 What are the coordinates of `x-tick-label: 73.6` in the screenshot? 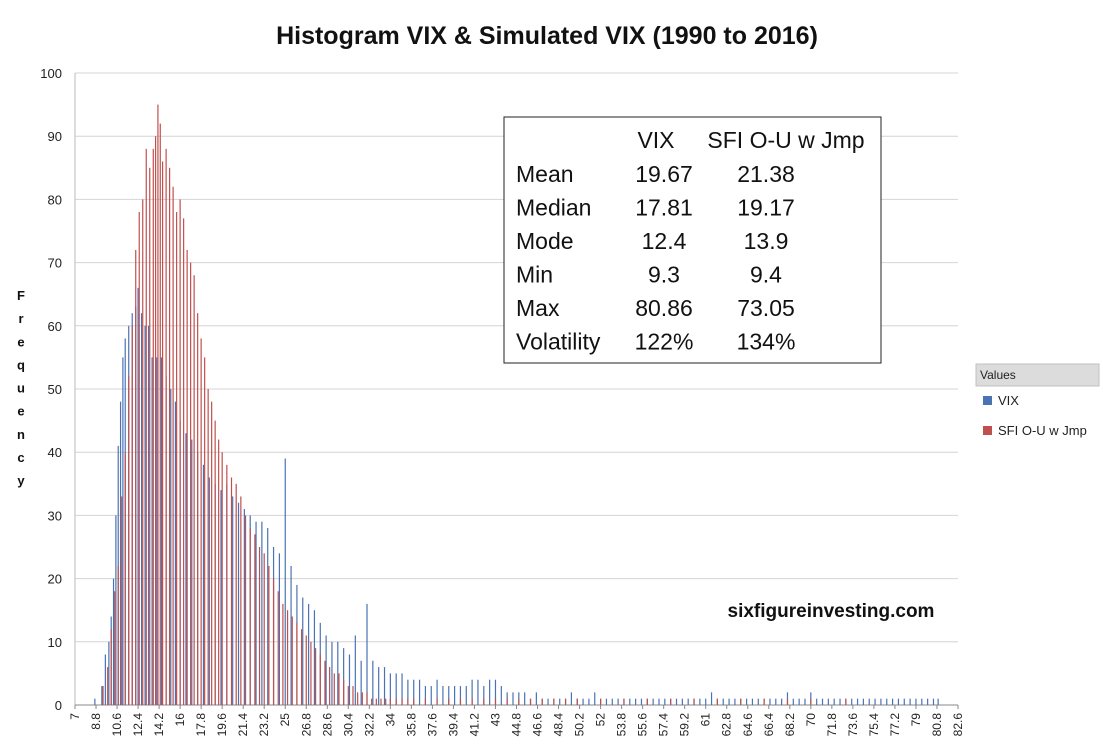 It's located at (853, 725).